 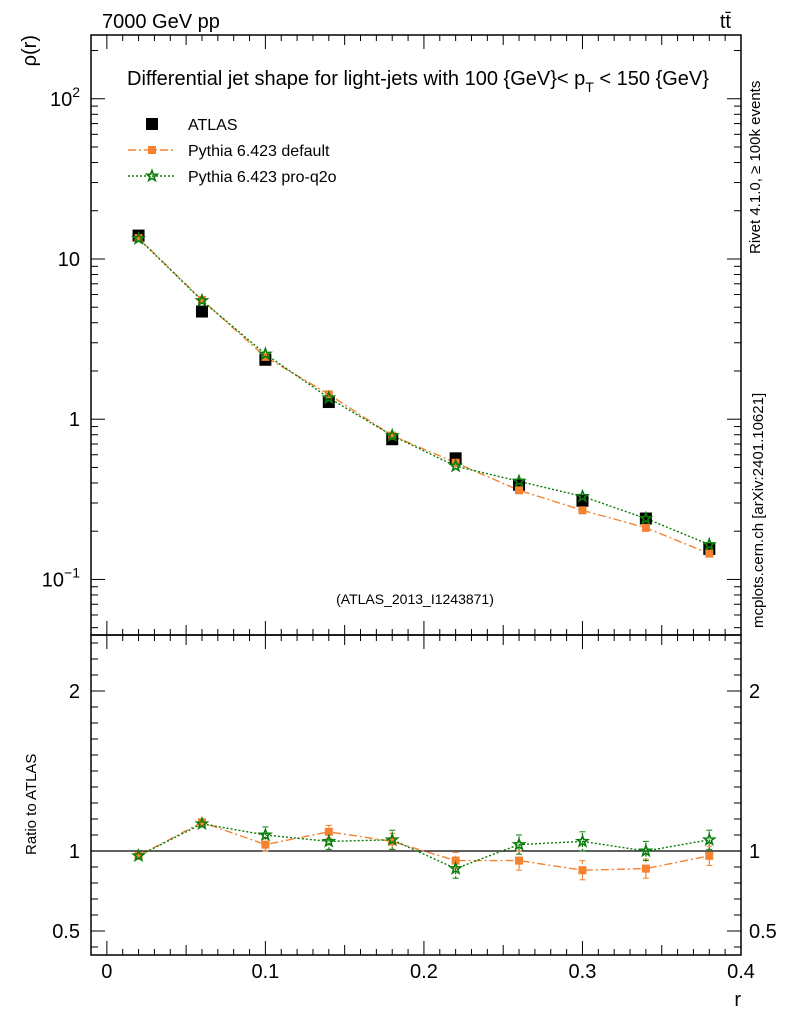 What do you see at coordinates (69, 260) in the screenshot?
I see `main-y-tick-label: 10` at bounding box center [69, 260].